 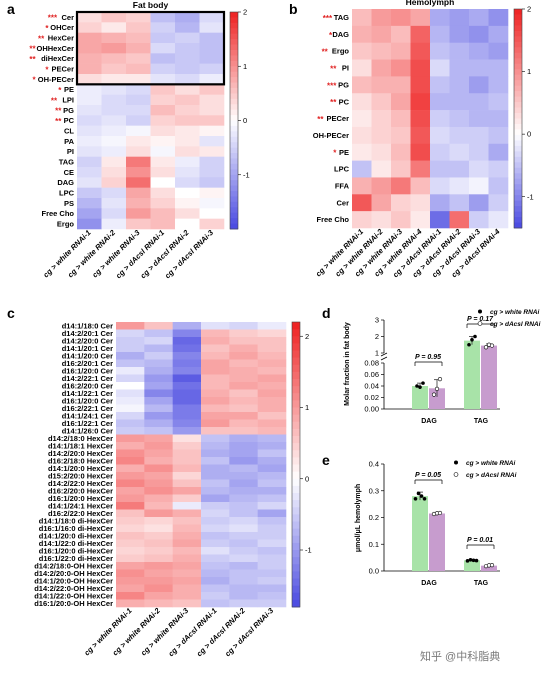 I want to click on row-label: LPI, so click(x=68, y=99).